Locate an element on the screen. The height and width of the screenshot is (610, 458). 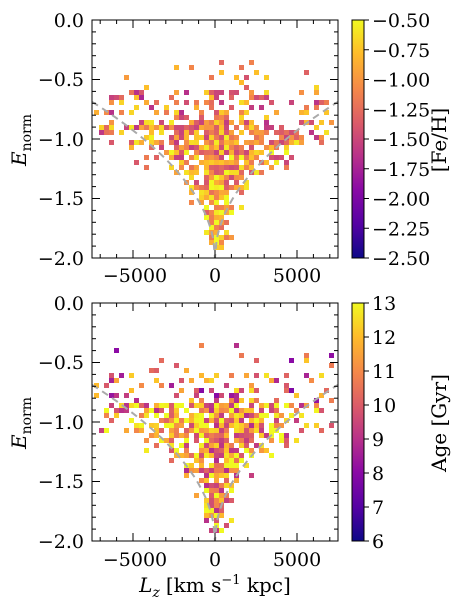
y-tick-label: −2.0 is located at coordinates (61, 542).